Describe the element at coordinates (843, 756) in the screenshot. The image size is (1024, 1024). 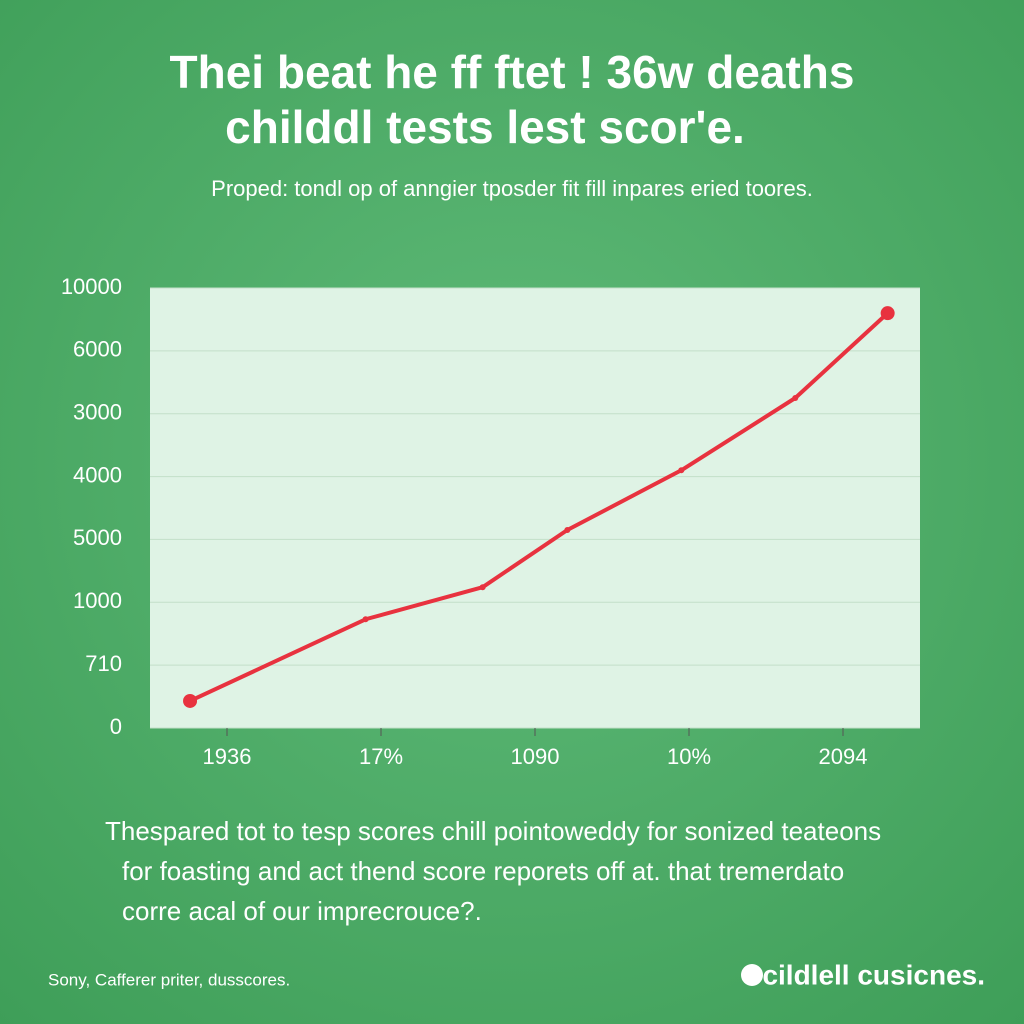
I see `x-tick-label: 2094` at that location.